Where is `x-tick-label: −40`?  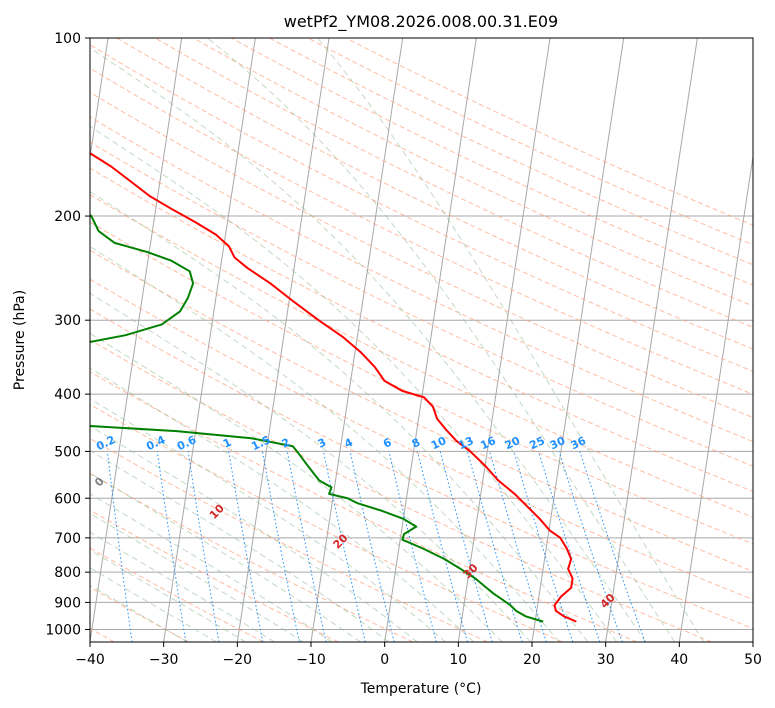
x-tick-label: −40 is located at coordinates (90, 660).